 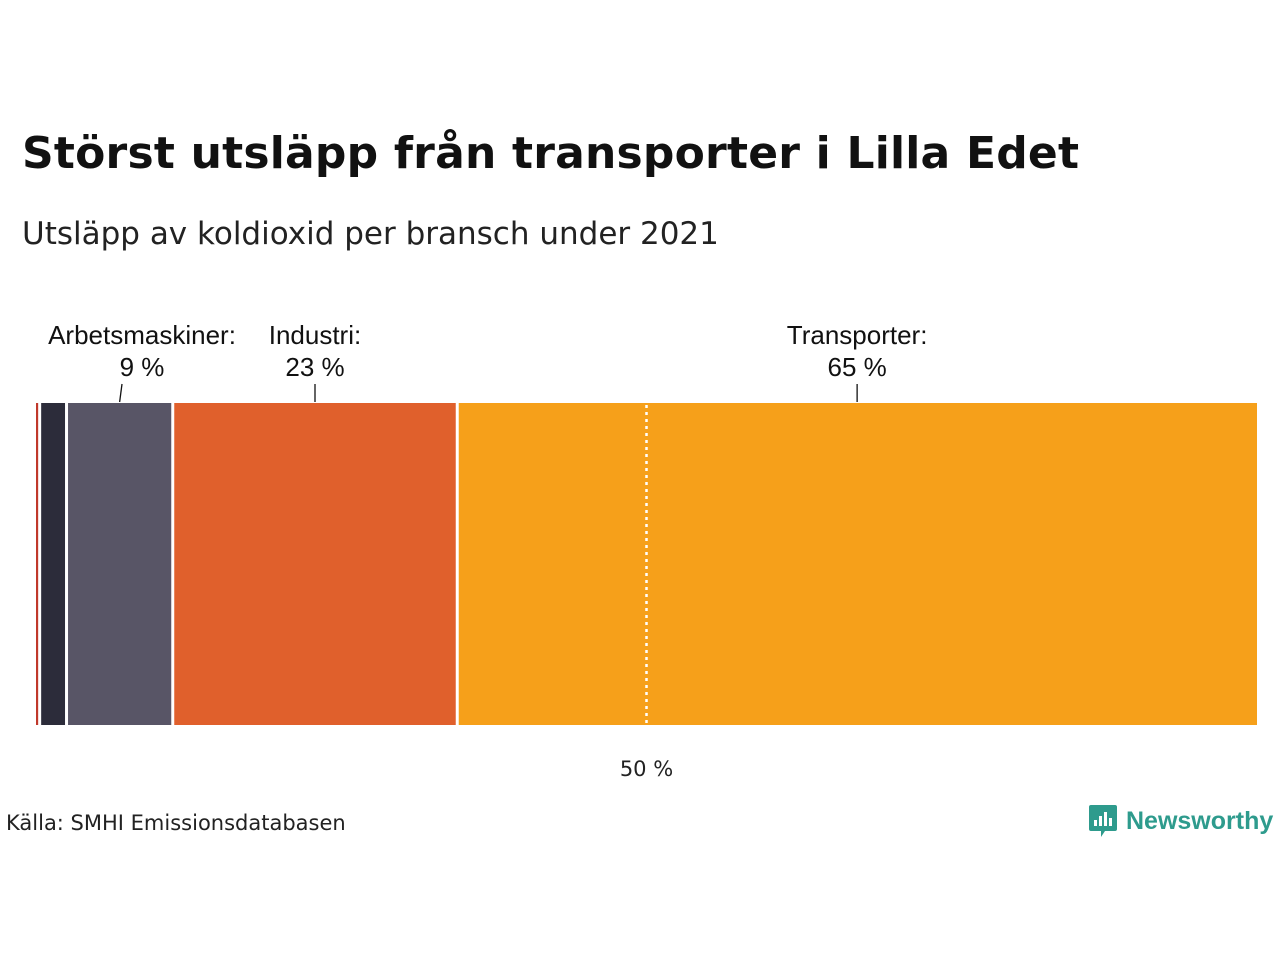 What do you see at coordinates (646, 593) in the screenshot?
I see `reference-line-group: 50 %` at bounding box center [646, 593].